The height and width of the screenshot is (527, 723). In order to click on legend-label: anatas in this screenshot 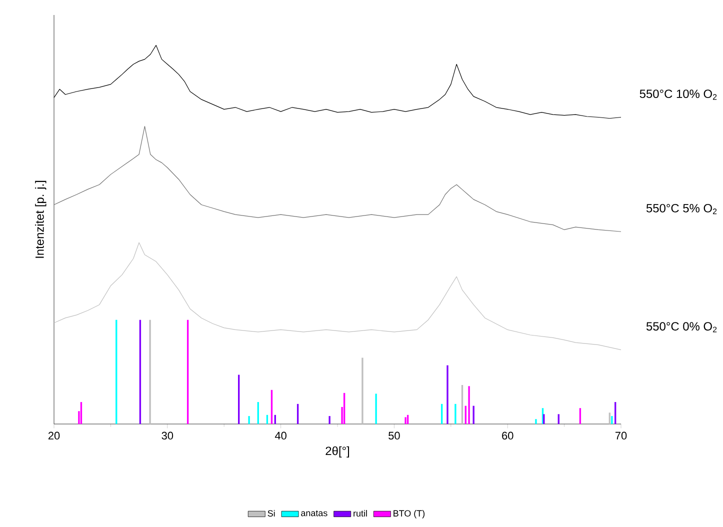, I will do `click(314, 513)`.